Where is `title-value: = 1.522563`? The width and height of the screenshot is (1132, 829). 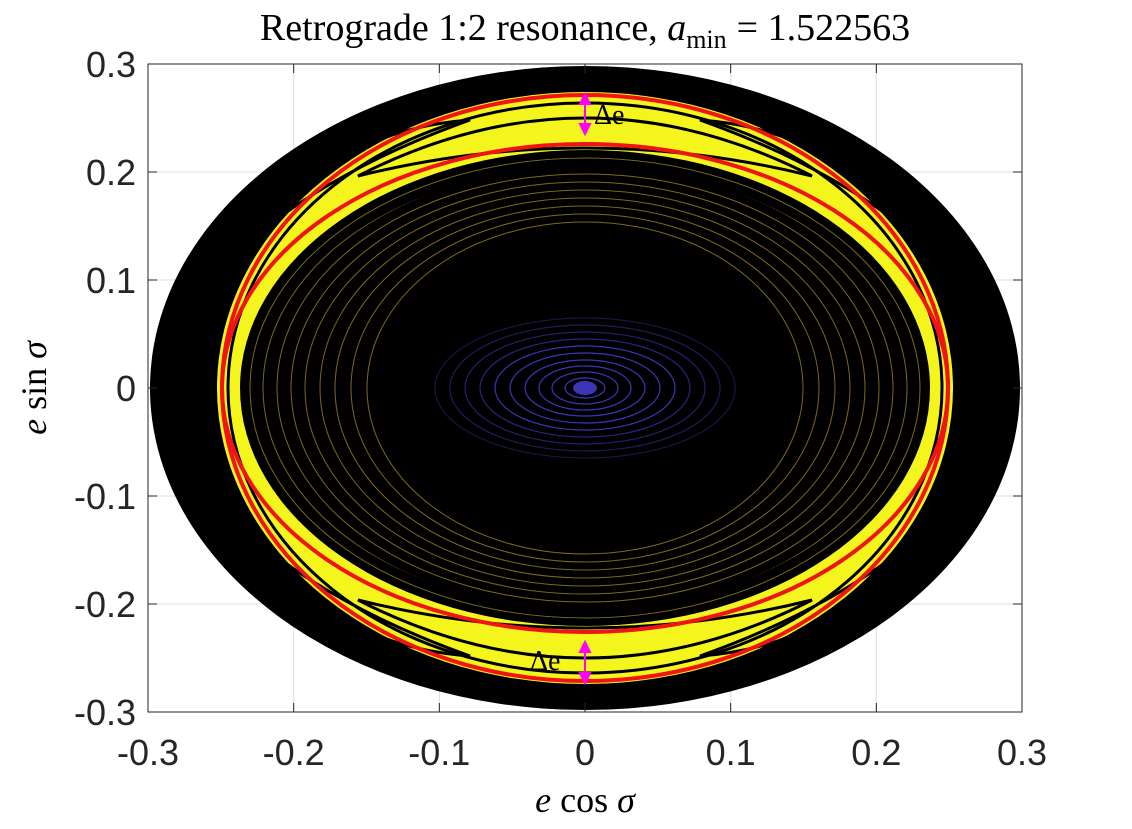 title-value: = 1.522563 is located at coordinates (823, 28).